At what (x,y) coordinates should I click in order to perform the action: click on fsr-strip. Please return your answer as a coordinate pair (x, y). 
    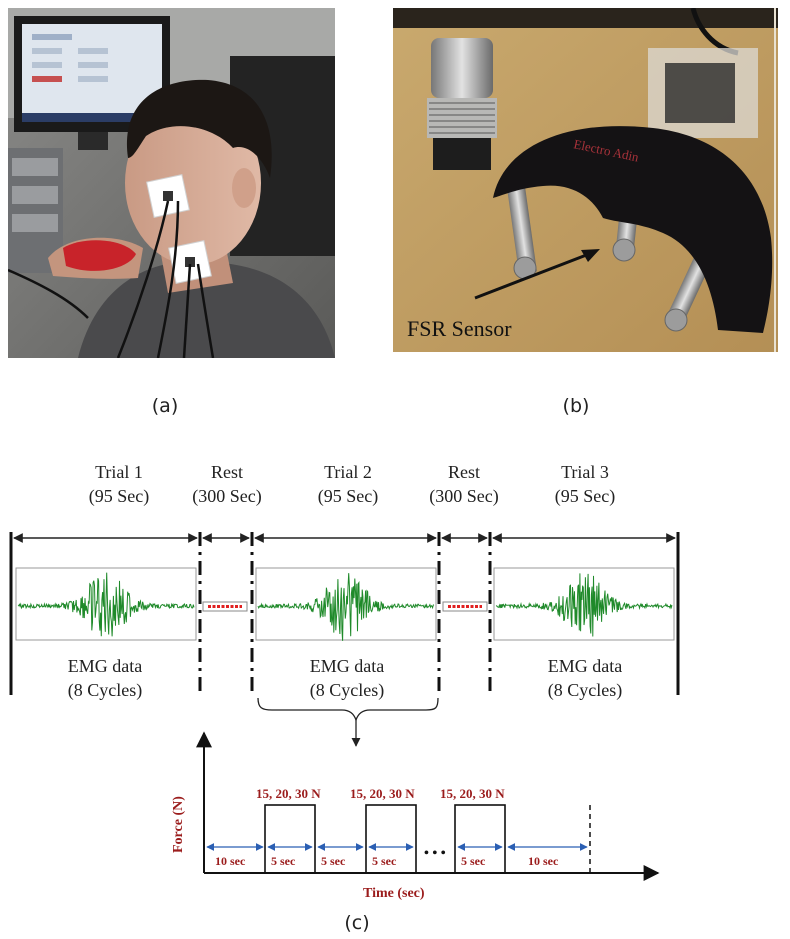
    Looking at the image, I should click on (633, 229).